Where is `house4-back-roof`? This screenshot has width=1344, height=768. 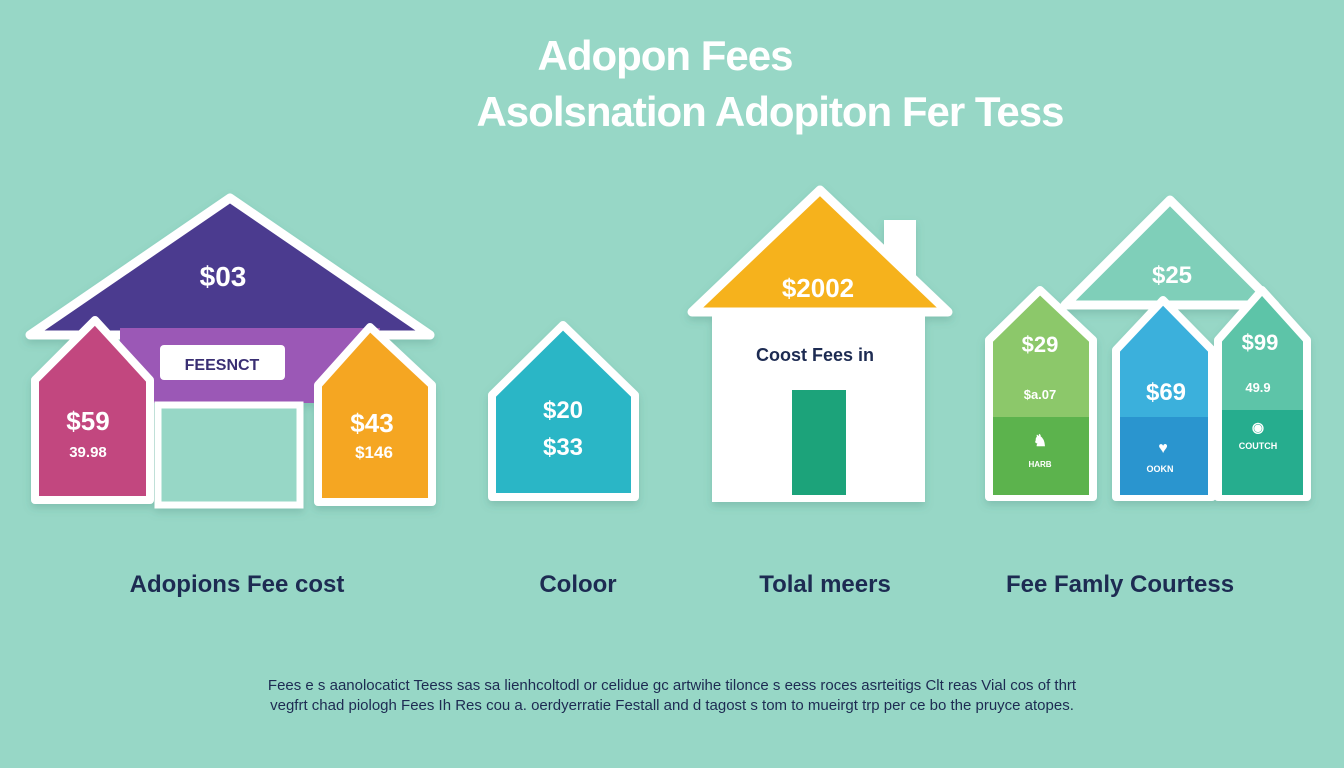
house4-back-roof is located at coordinates (1170, 252).